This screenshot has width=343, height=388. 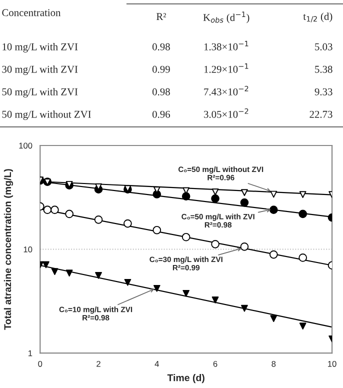 What do you see at coordinates (30, 353) in the screenshot?
I see `y-tick-label: 1` at bounding box center [30, 353].